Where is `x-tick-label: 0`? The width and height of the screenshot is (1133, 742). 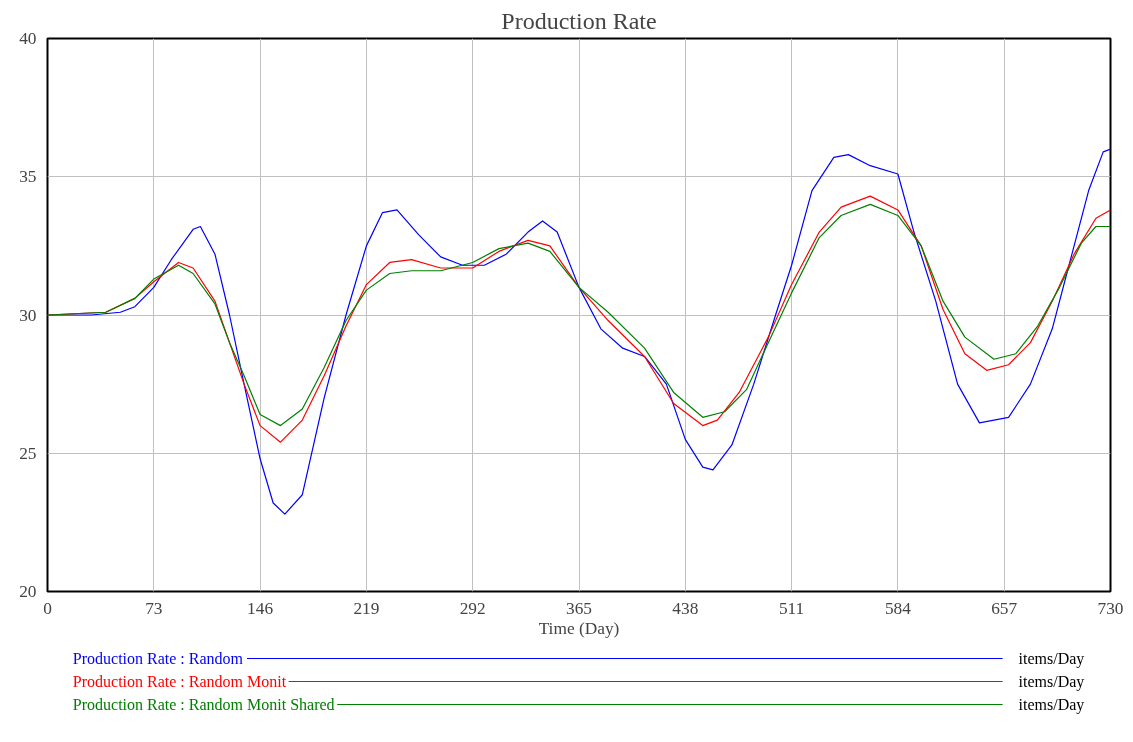 x-tick-label: 0 is located at coordinates (47, 608).